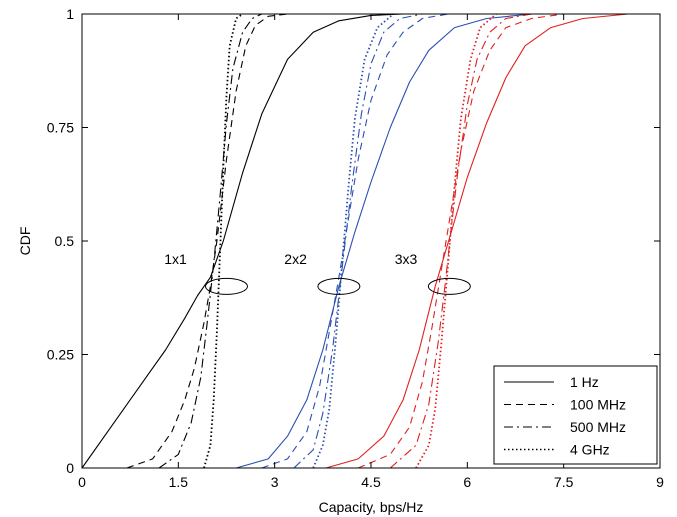 The width and height of the screenshot is (677, 517). Describe the element at coordinates (660, 482) in the screenshot. I see `x-tick-label: 9` at that location.